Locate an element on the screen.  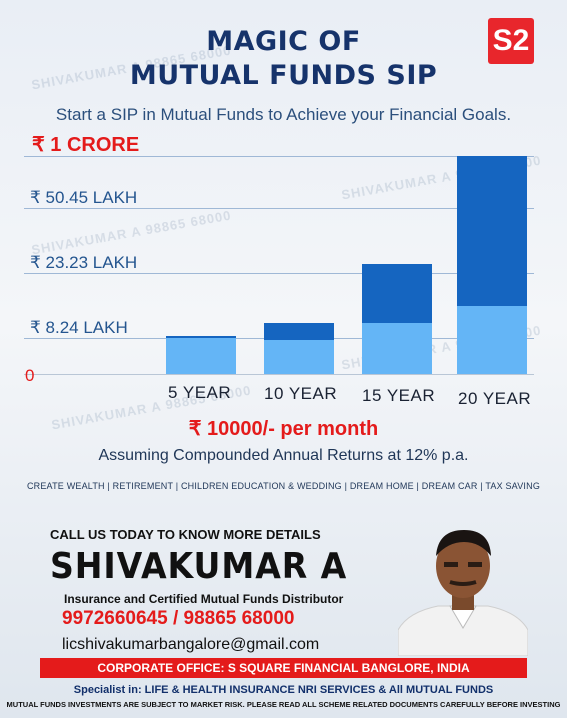
y-tick-1crore: ₹ 1 CRORE is located at coordinates (86, 145).